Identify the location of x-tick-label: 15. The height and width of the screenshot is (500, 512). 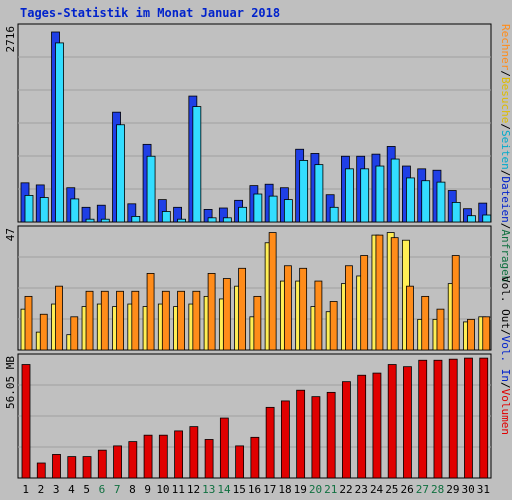
(239, 489).